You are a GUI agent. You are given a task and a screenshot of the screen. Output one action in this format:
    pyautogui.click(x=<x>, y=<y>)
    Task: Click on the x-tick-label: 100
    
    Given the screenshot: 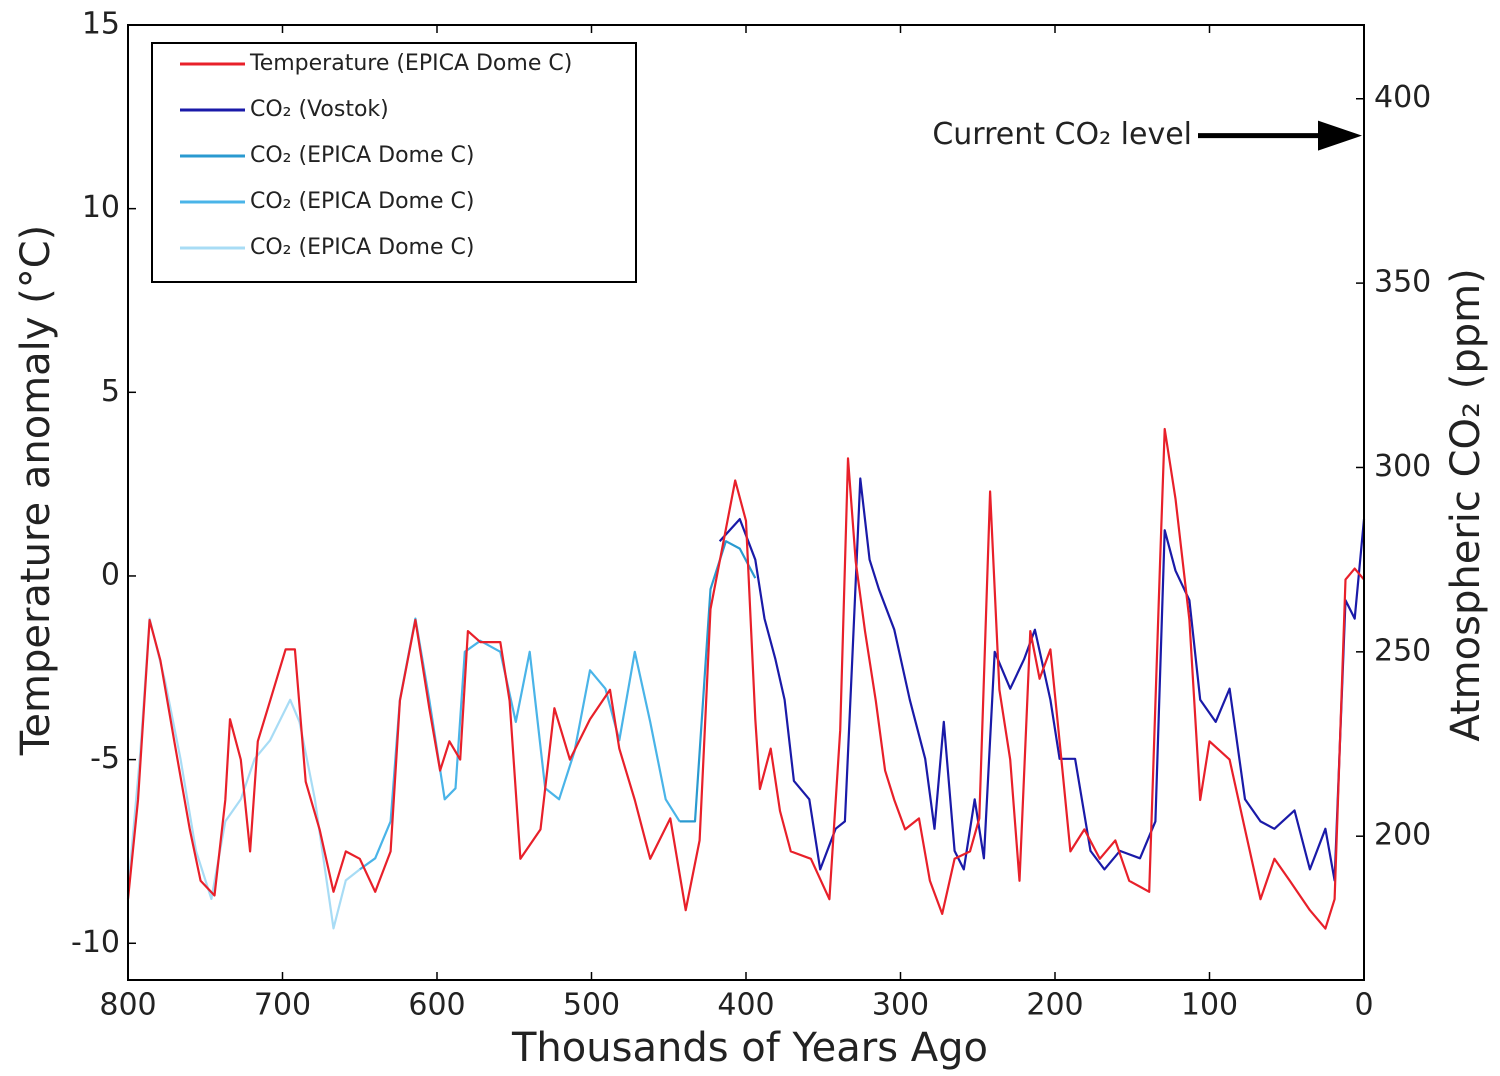 What is the action you would take?
    pyautogui.click(x=1209, y=1005)
    